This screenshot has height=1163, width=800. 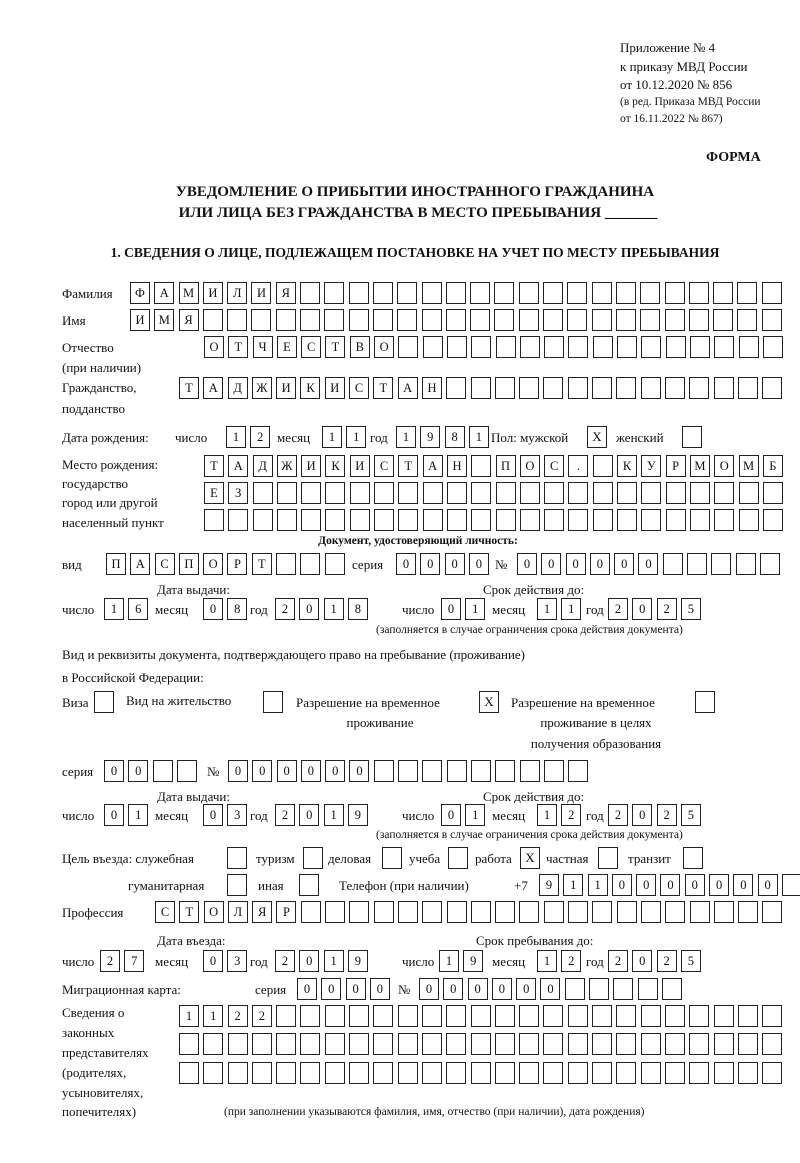 What do you see at coordinates (237, 961) in the screenshot?
I see `char-cell: 3` at bounding box center [237, 961].